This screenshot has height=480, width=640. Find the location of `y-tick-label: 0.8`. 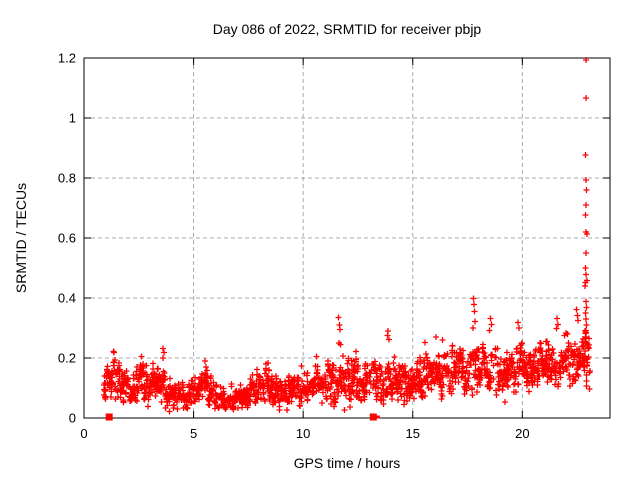

y-tick-label: 0.8 is located at coordinates (67, 178).